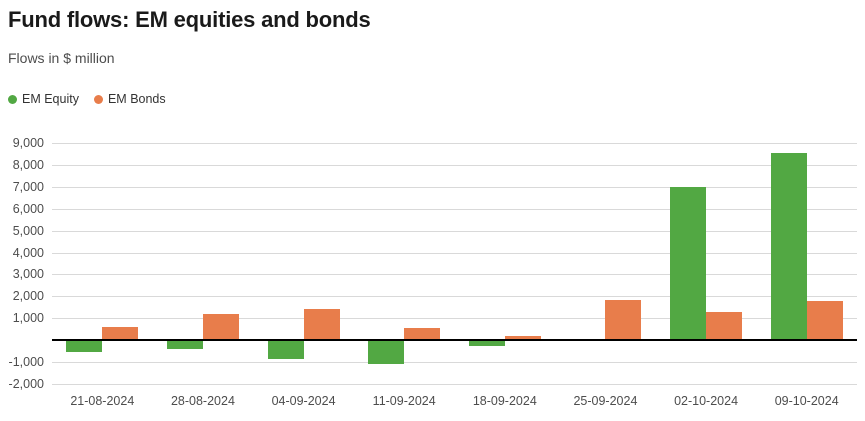 The image size is (865, 421). Describe the element at coordinates (136, 99) in the screenshot. I see `legend-label-em-bonds: EM Bonds` at that location.